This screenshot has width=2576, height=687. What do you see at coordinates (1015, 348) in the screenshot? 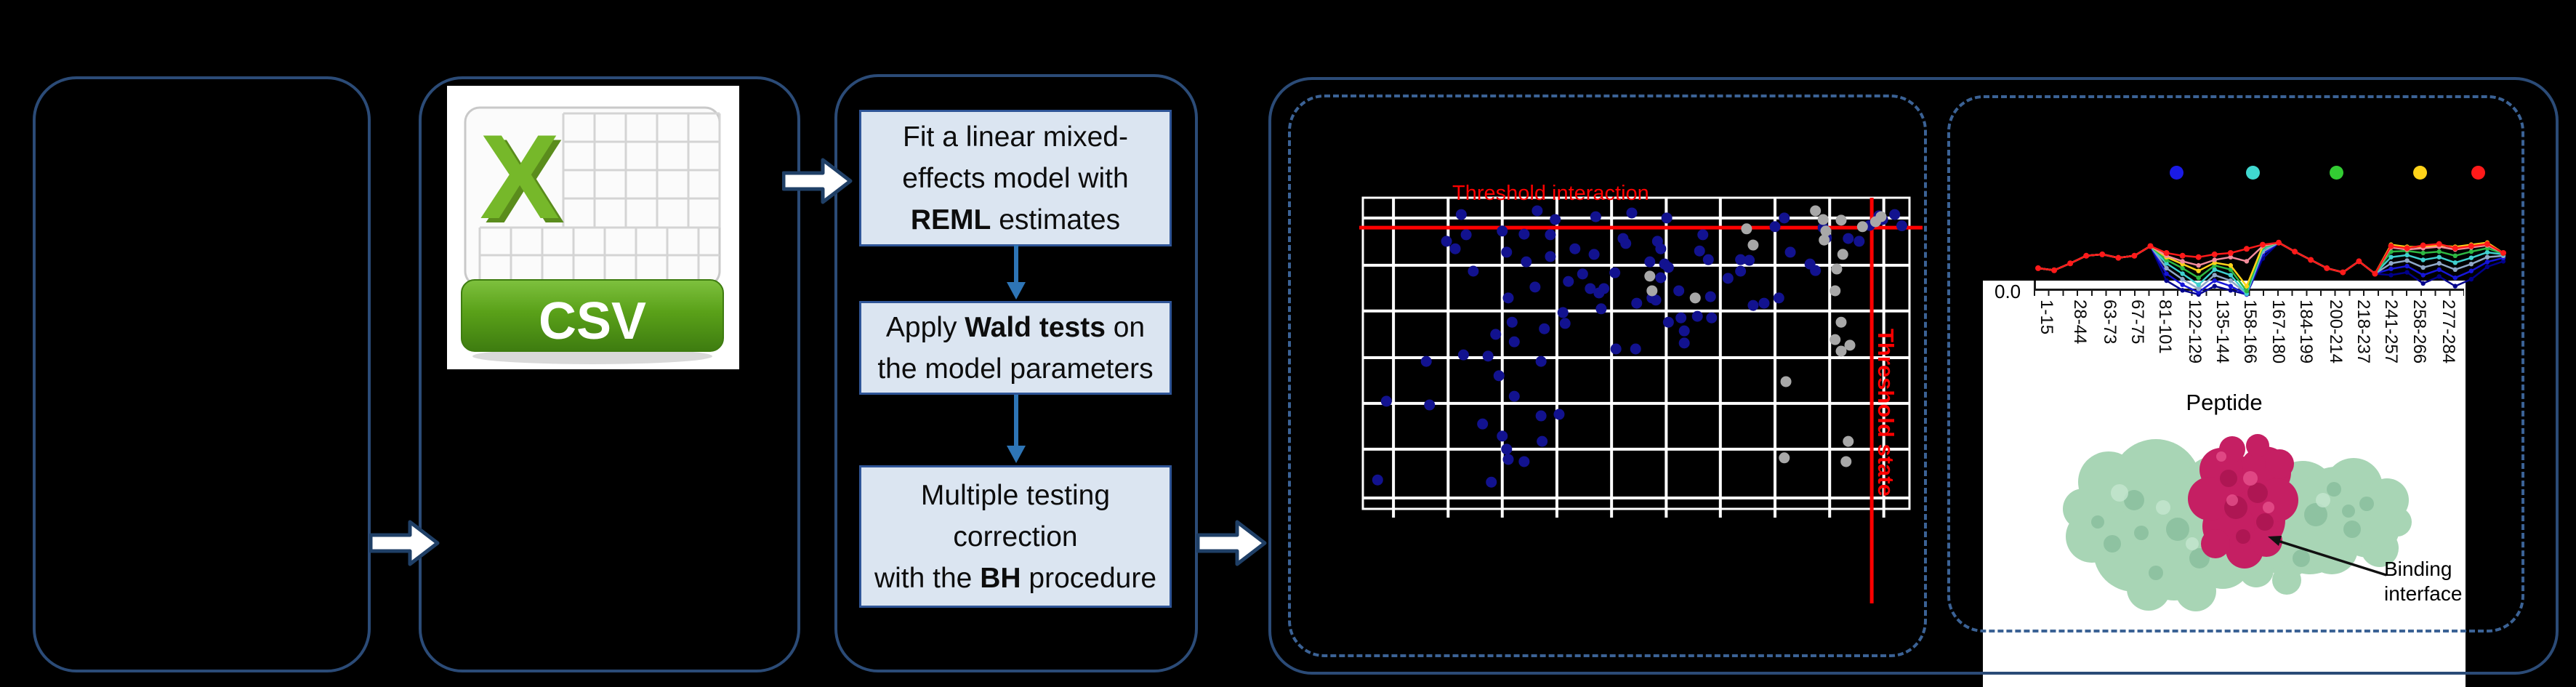
I see `flow-step-wald: Apply Wald tests on the model parameters` at bounding box center [1015, 348].